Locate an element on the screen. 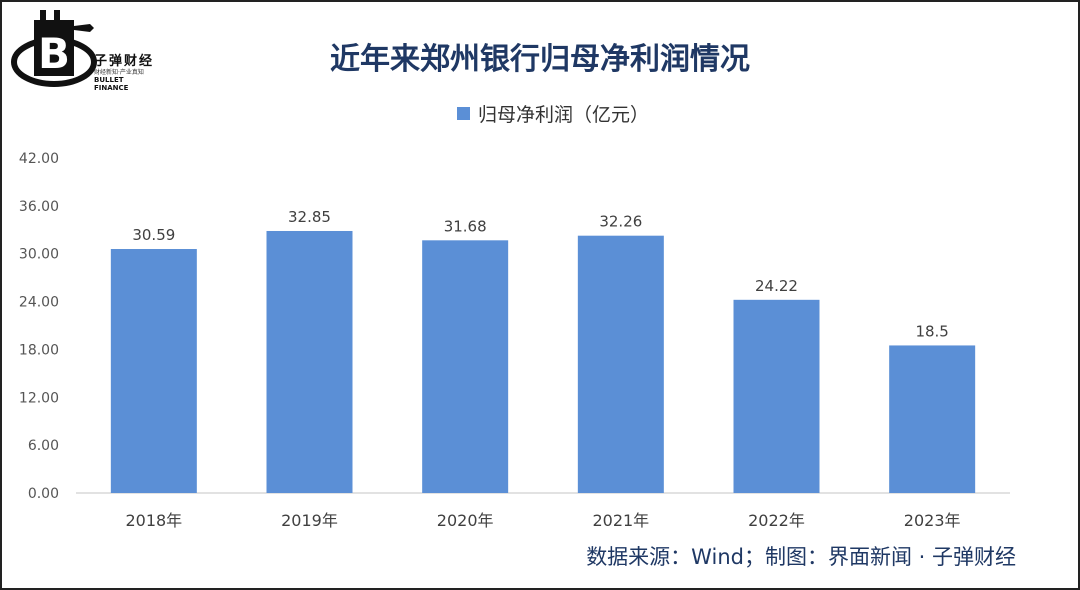 The height and width of the screenshot is (590, 1080). data-label: 24.22 is located at coordinates (776, 286).